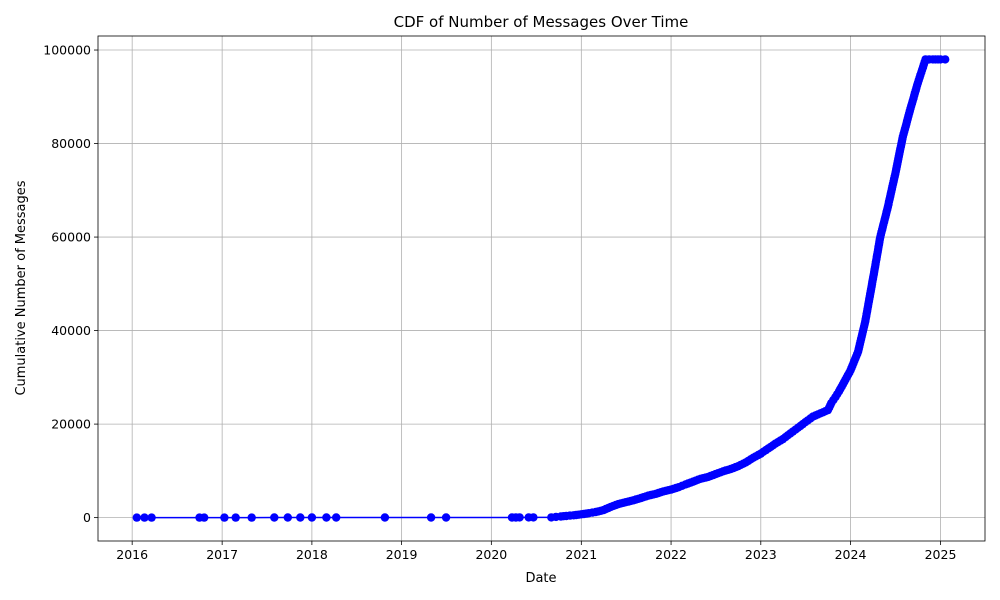 The image size is (1000, 600). Describe the element at coordinates (67, 50) in the screenshot. I see `y-tick-label: 100000` at that location.